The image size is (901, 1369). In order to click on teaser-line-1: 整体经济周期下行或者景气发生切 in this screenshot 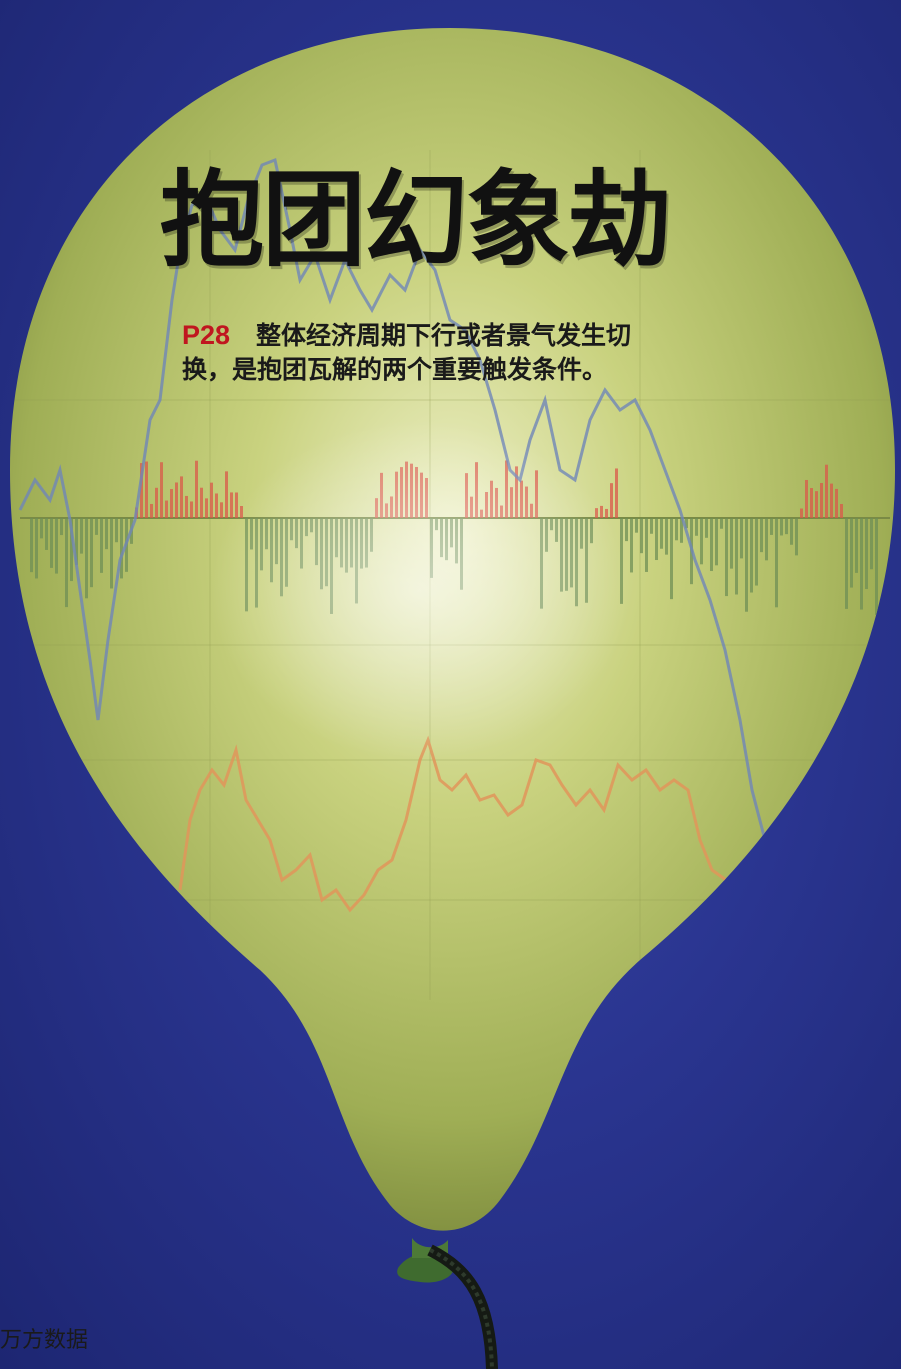, I will do `click(444, 335)`.